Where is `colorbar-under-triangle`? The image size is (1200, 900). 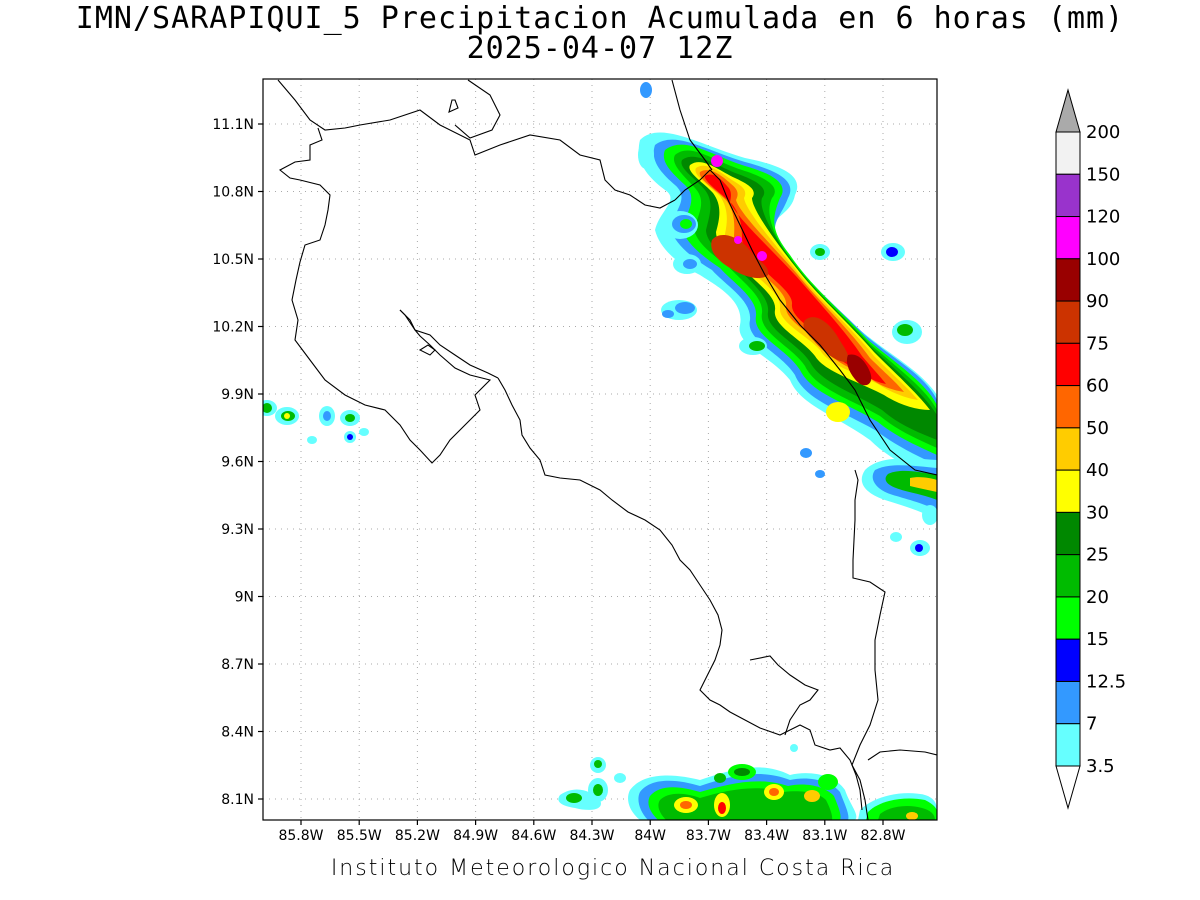 colorbar-under-triangle is located at coordinates (1068, 787).